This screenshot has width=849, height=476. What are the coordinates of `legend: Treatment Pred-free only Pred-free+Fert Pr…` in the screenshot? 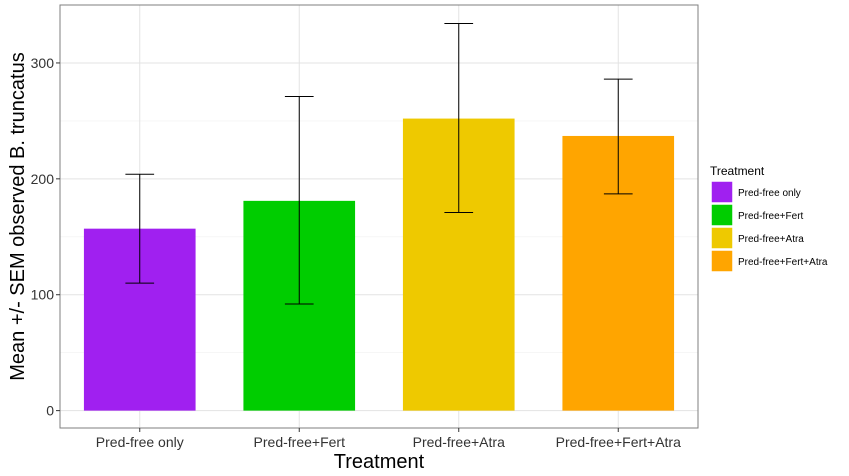 It's located at (769, 218).